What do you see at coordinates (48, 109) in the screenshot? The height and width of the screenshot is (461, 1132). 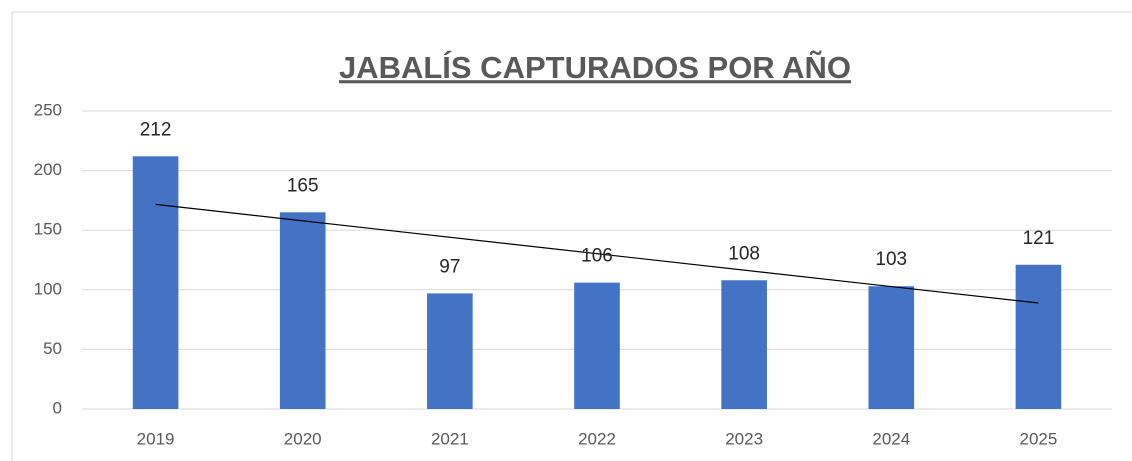 I see `y-tick-label: 250` at bounding box center [48, 109].